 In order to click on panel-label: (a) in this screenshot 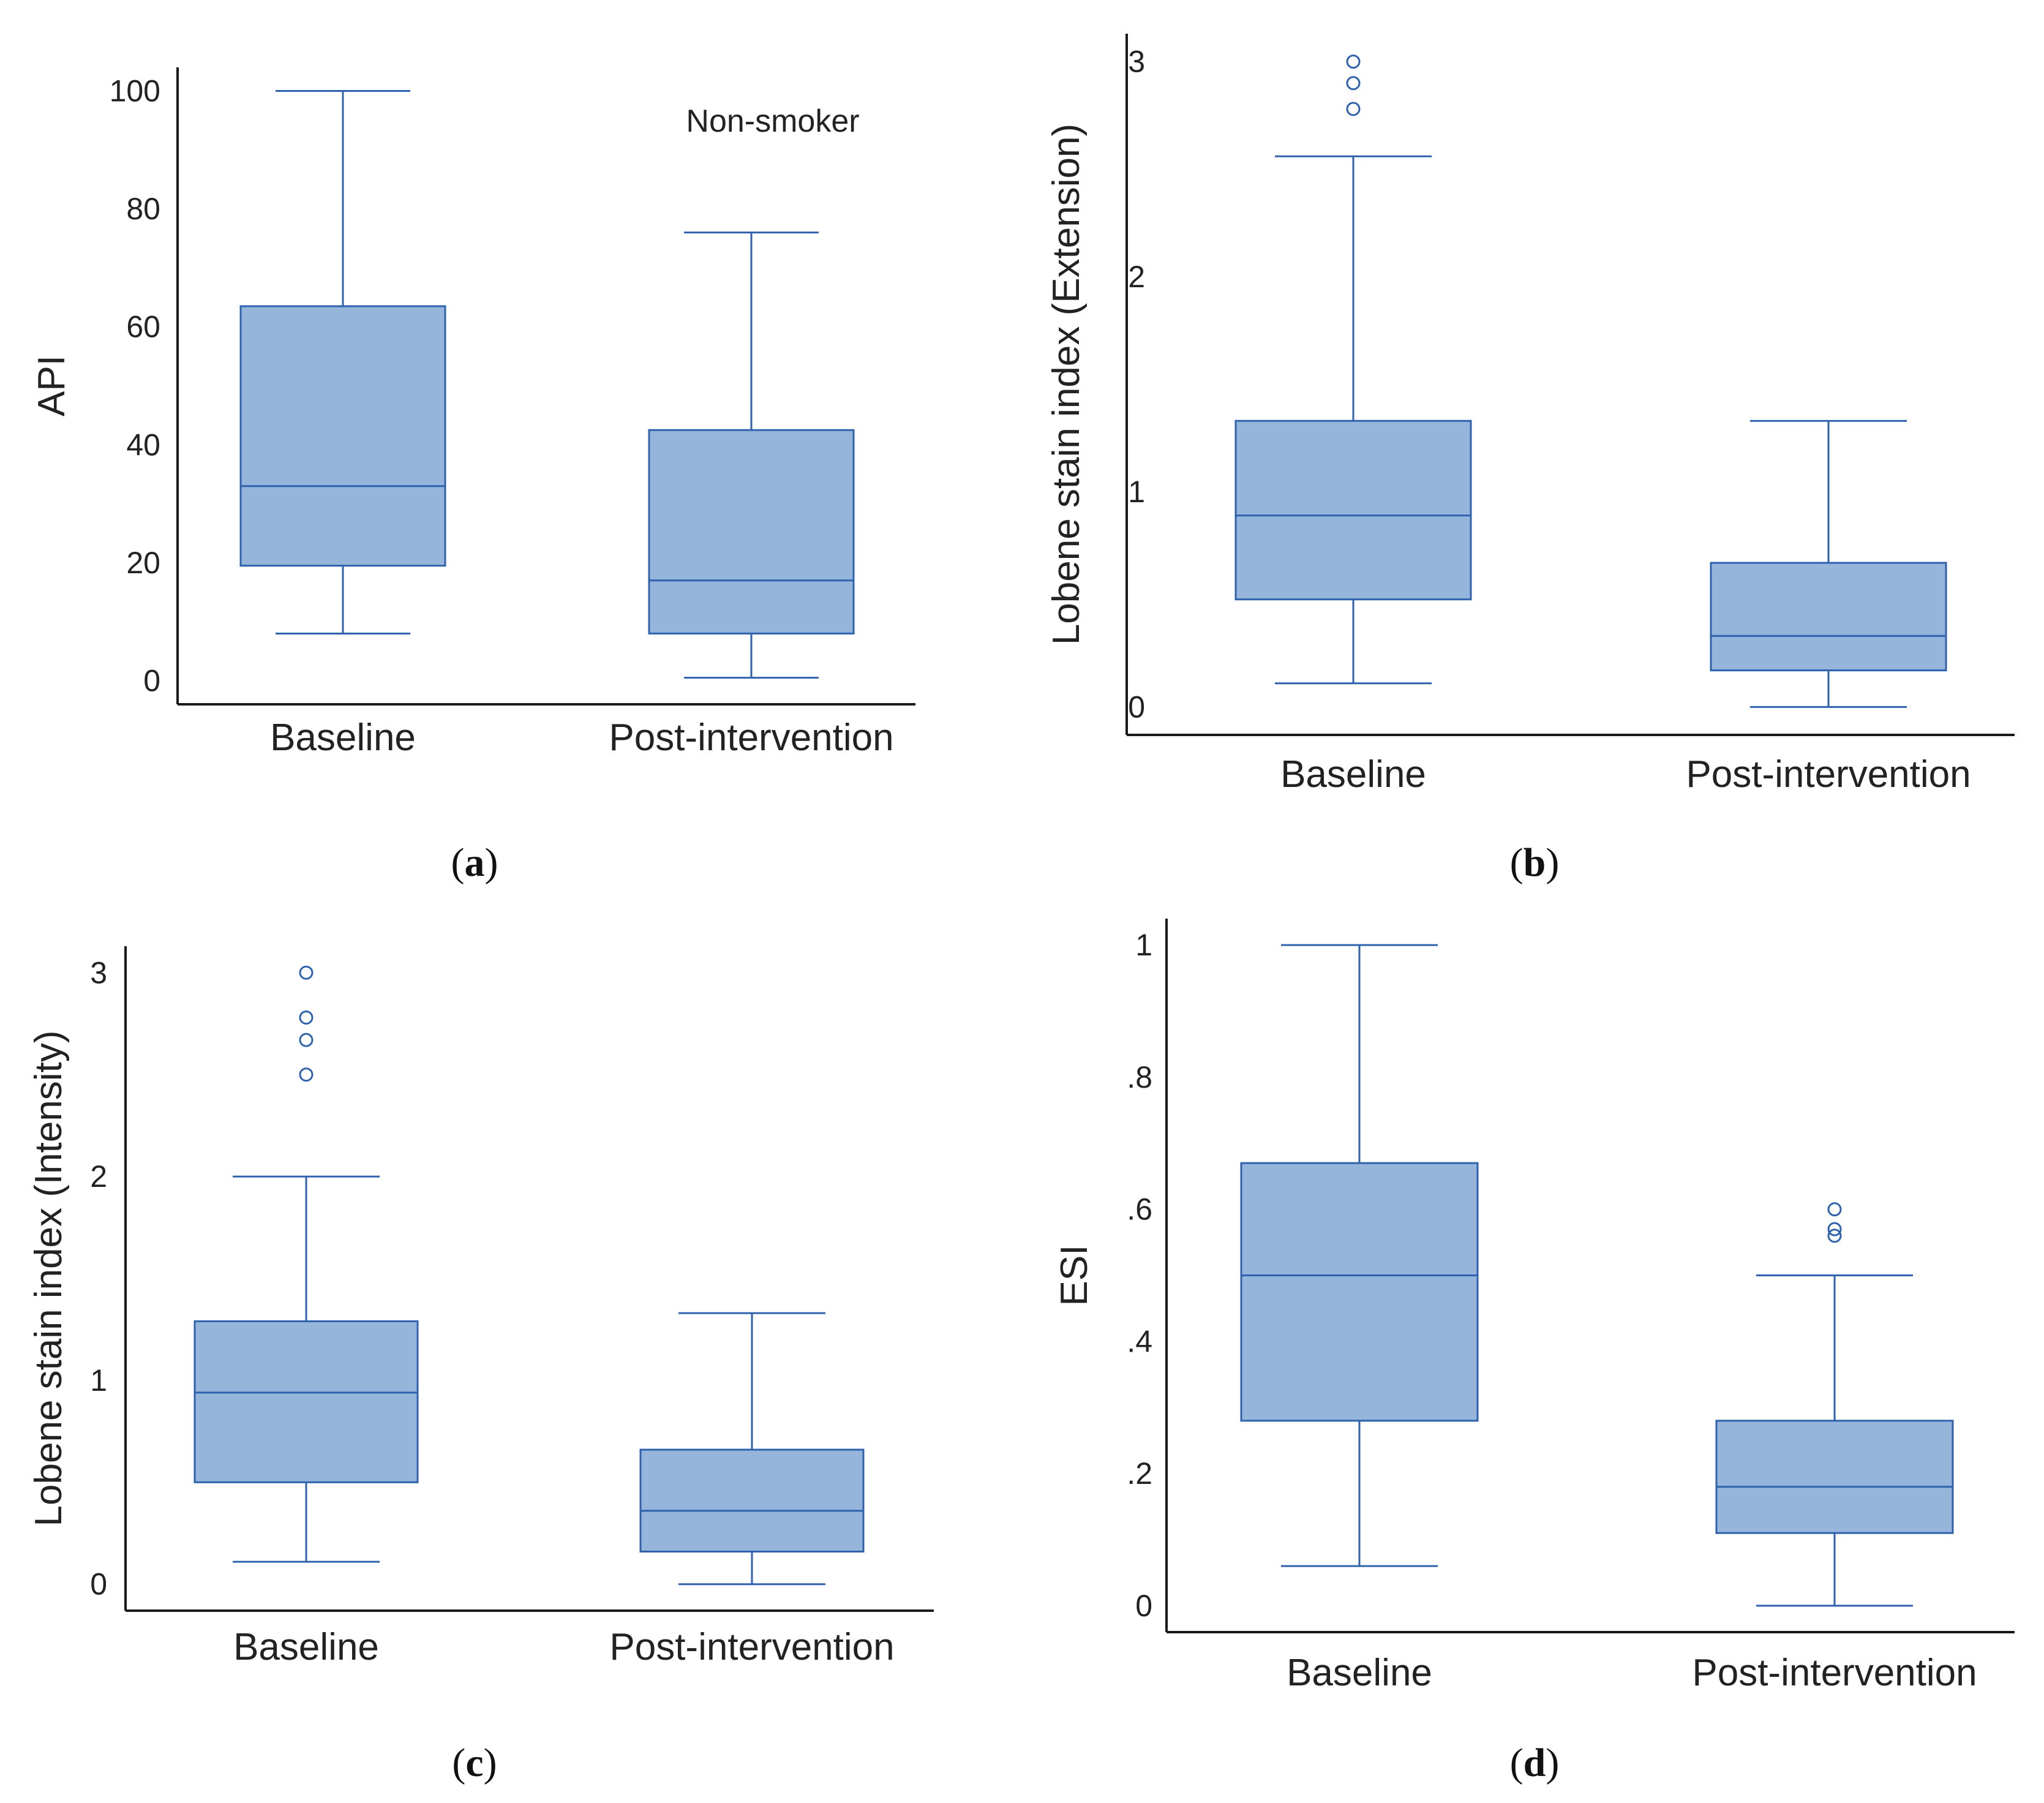, I will do `click(474, 863)`.